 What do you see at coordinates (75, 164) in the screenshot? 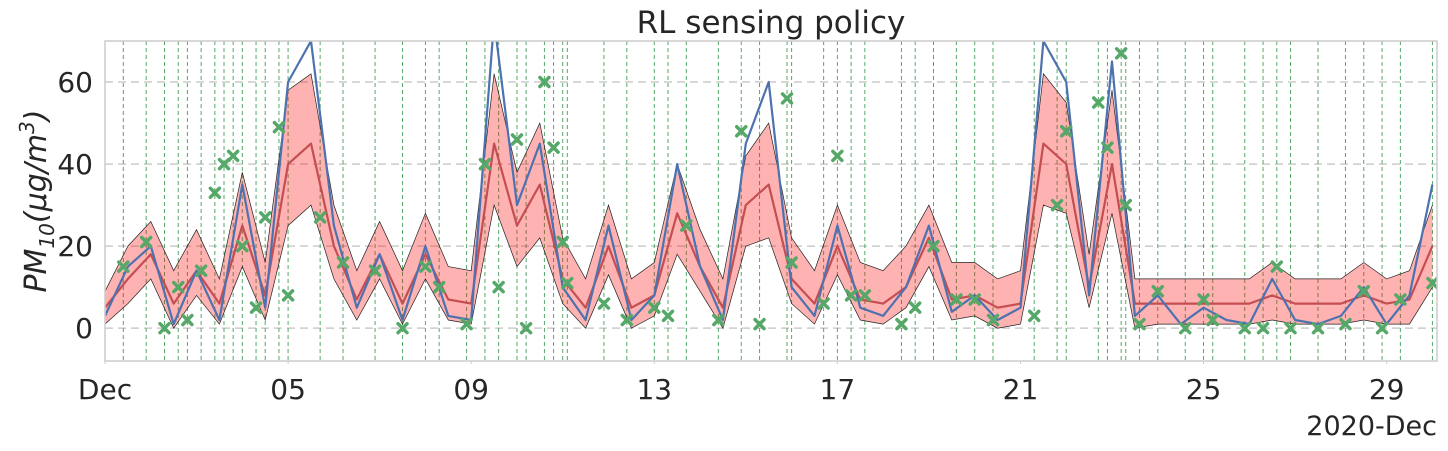
I see `y-tick-label: 40` at bounding box center [75, 164].